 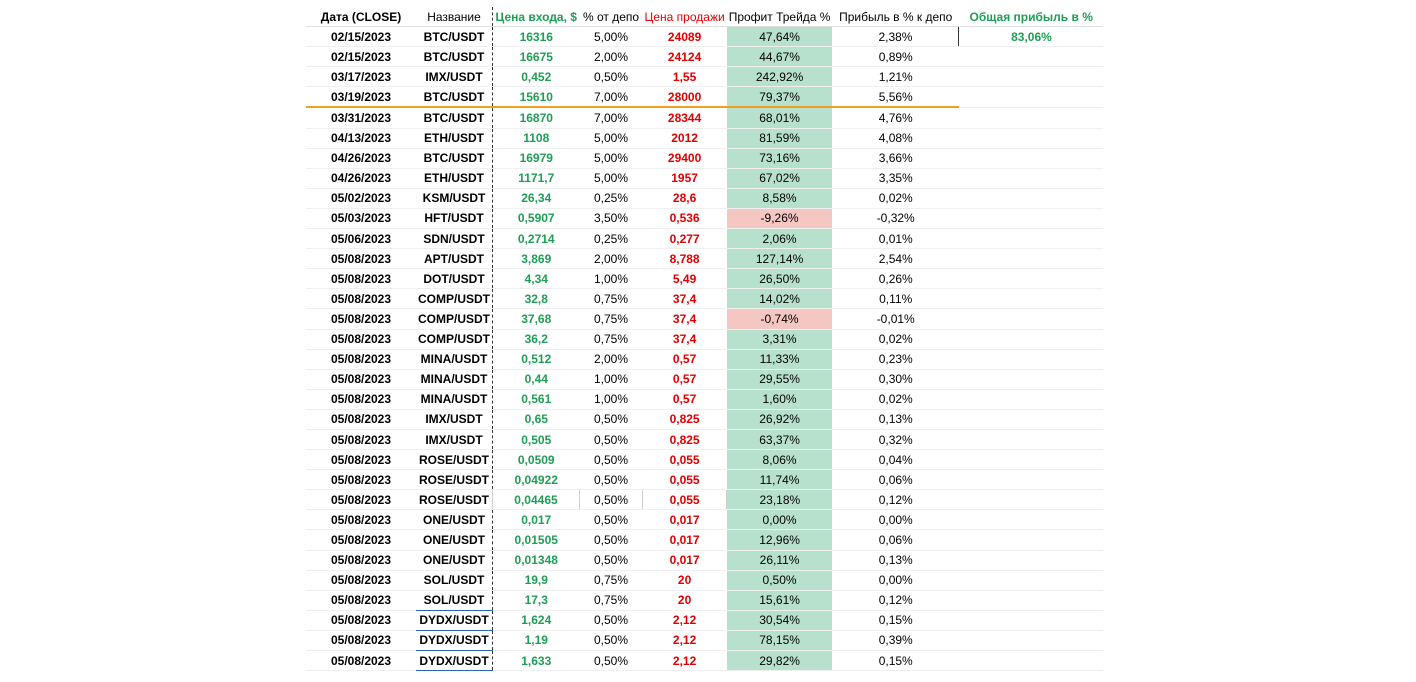 I want to click on trade-profit-cell: 67,02%, so click(x=779, y=178).